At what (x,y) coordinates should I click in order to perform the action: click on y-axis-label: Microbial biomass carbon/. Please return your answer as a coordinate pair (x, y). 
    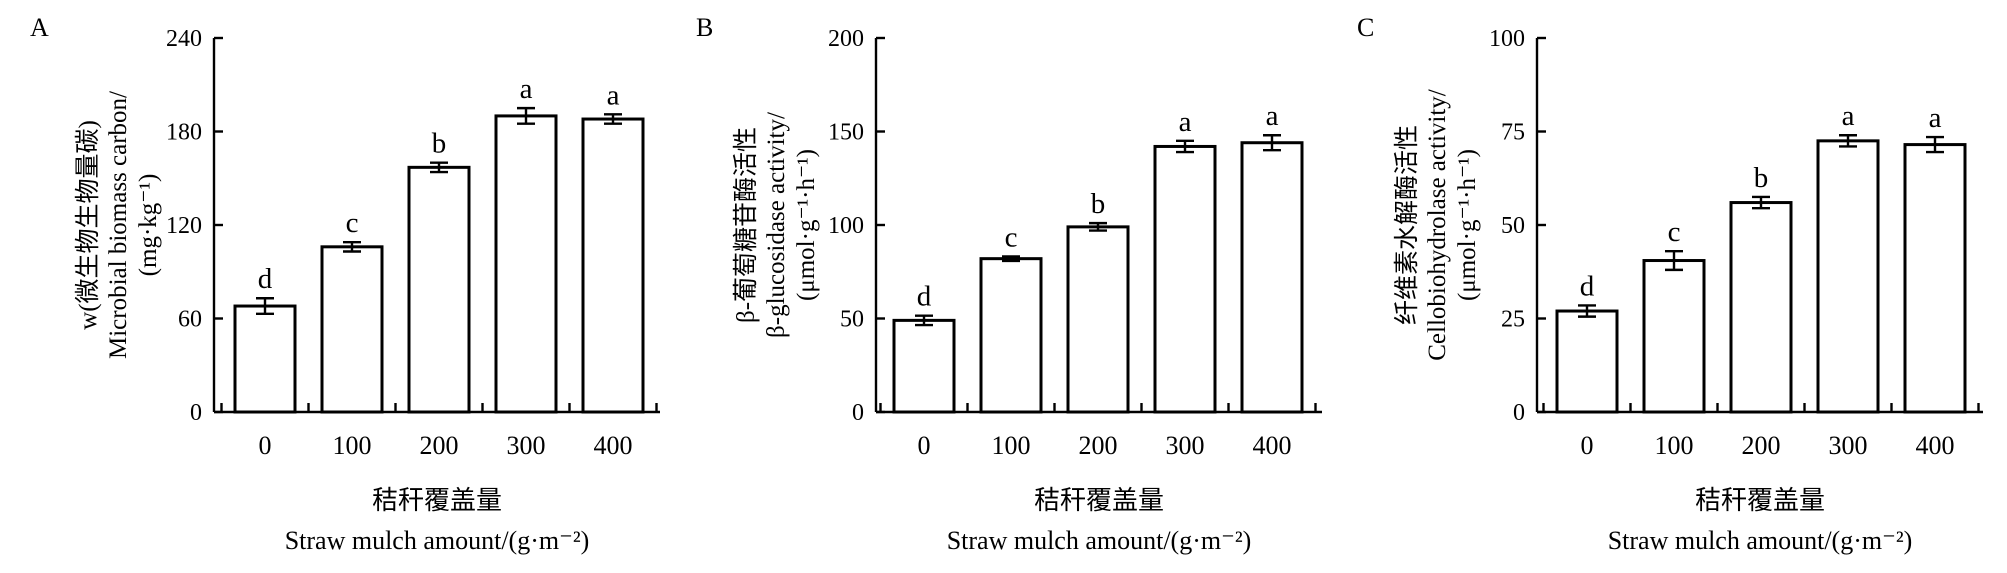
    Looking at the image, I should click on (118, 225).